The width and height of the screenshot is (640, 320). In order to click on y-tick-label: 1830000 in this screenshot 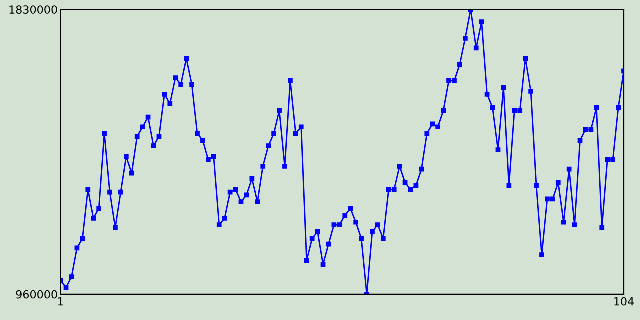, I will do `click(34, 10)`.